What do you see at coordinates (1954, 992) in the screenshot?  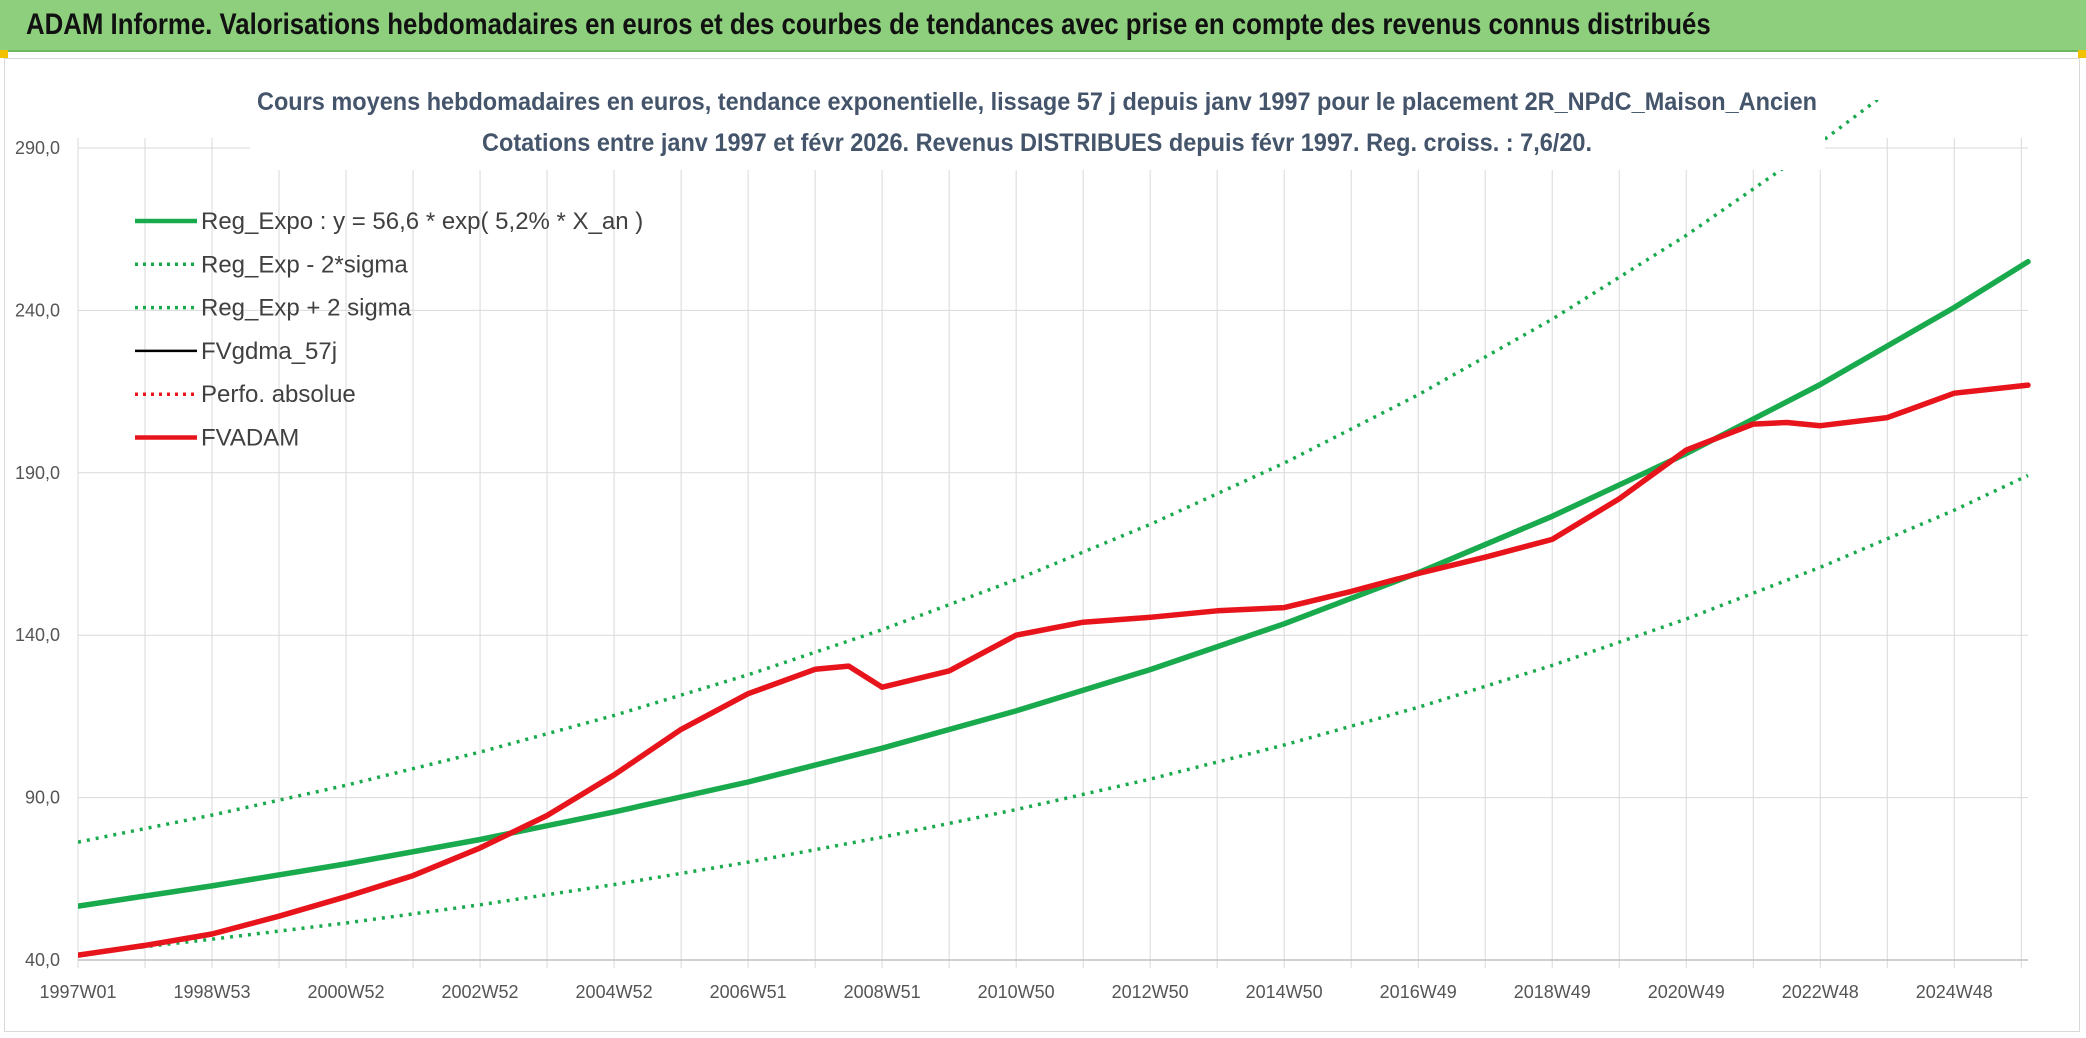 I see `x-tick-label: 2024W48` at bounding box center [1954, 992].